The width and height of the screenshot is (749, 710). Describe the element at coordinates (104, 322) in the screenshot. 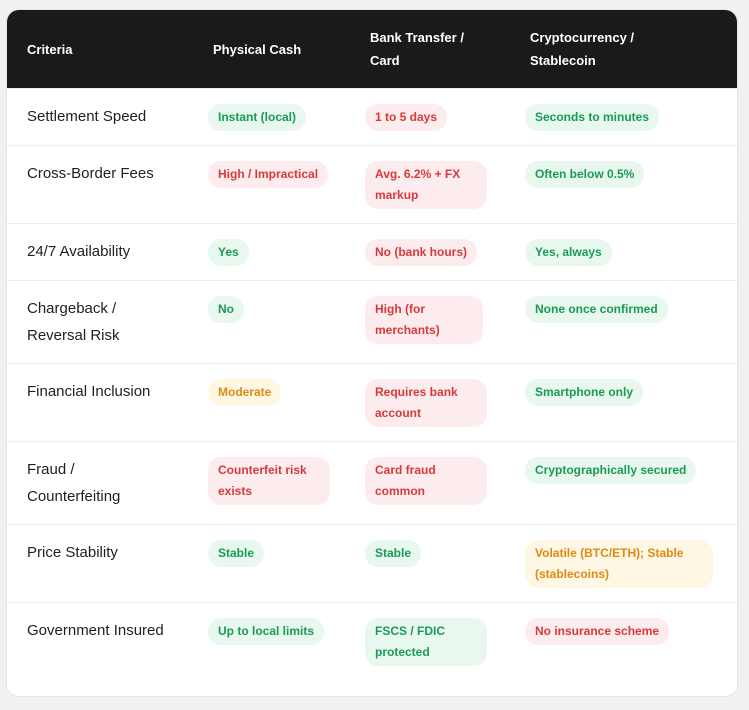

I see `criteria-cell: Chargeback / Reversal Risk` at that location.